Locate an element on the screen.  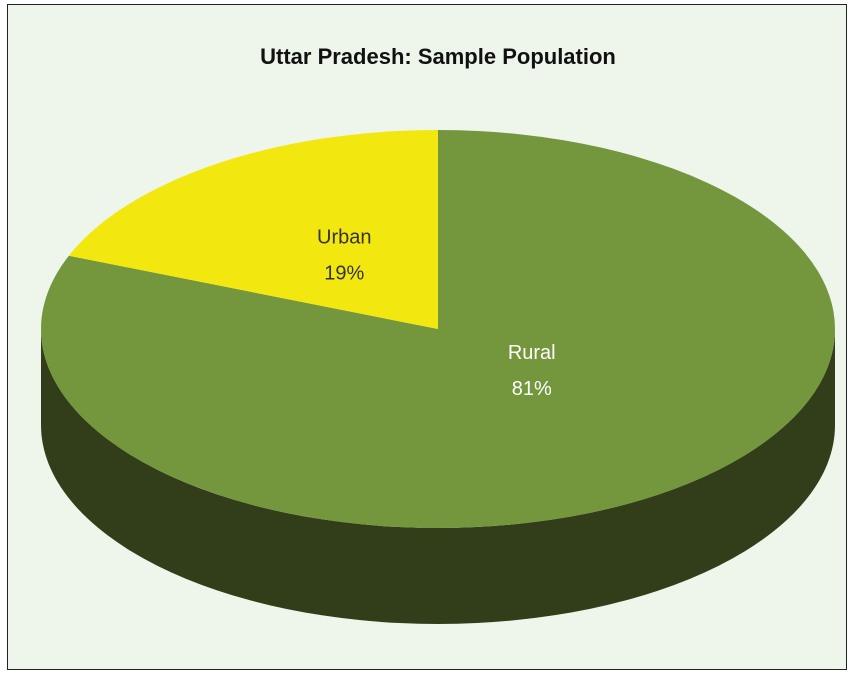
slice-label: Urban is located at coordinates (344, 238).